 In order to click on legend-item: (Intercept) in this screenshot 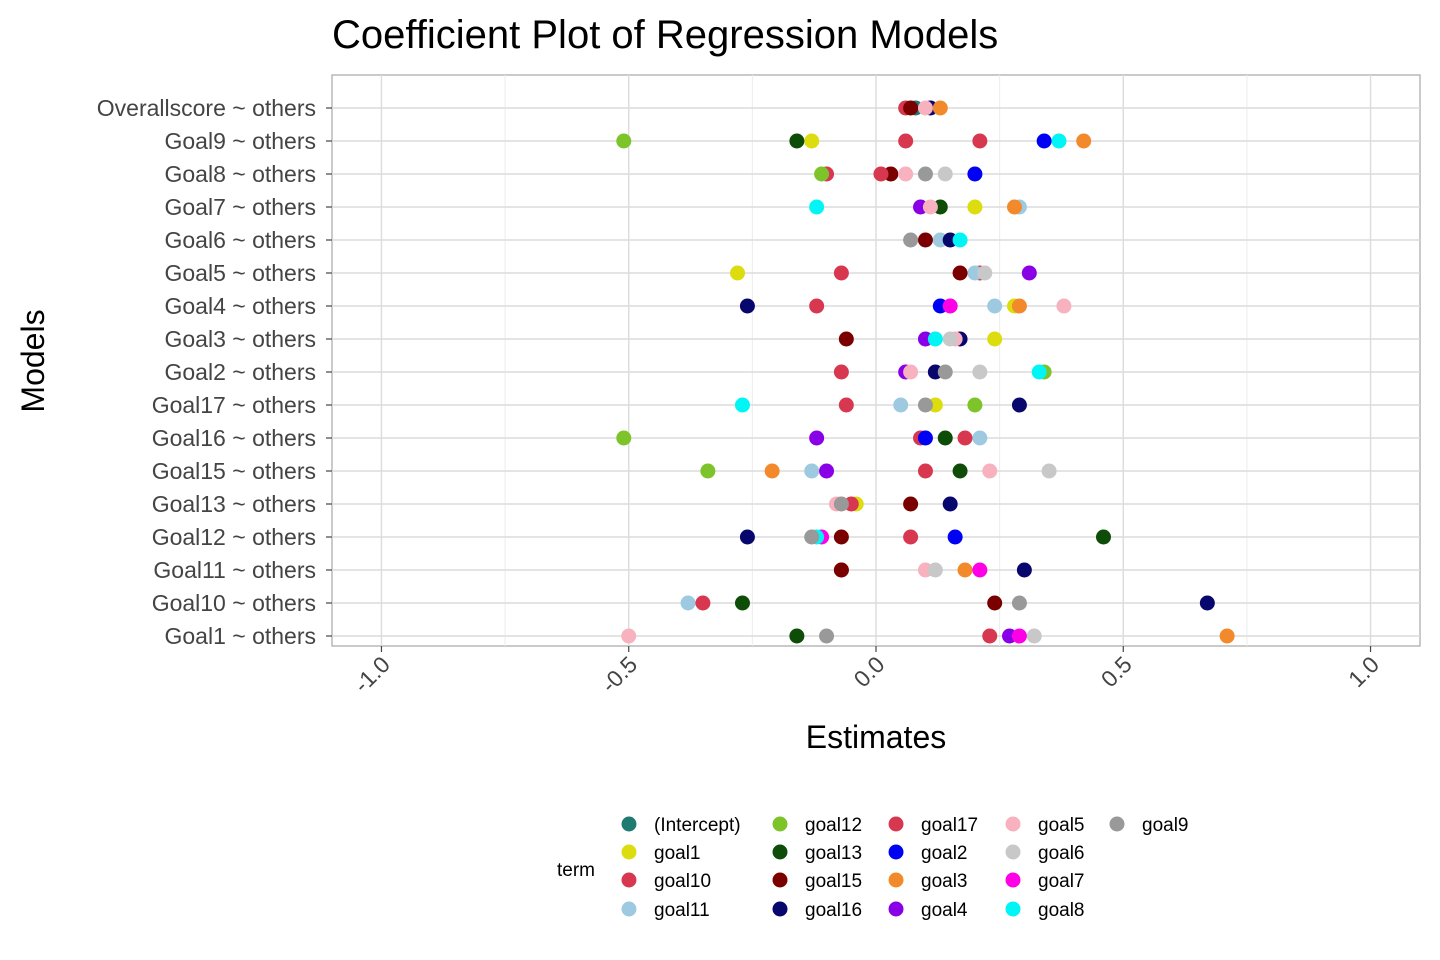, I will do `click(681, 825)`.